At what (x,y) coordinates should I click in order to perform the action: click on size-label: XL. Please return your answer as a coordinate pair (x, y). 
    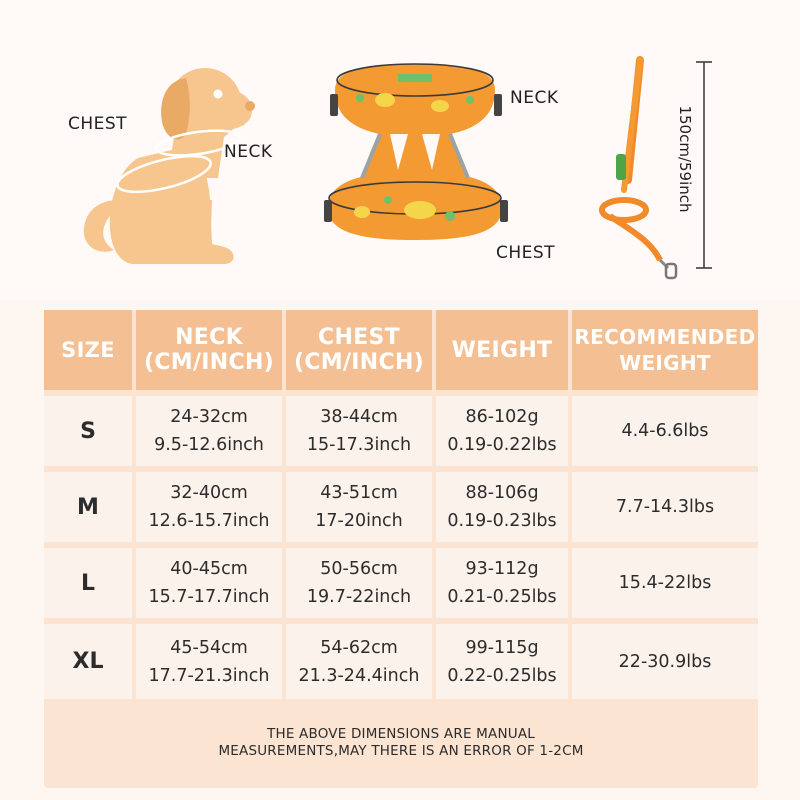
    Looking at the image, I should click on (88, 661).